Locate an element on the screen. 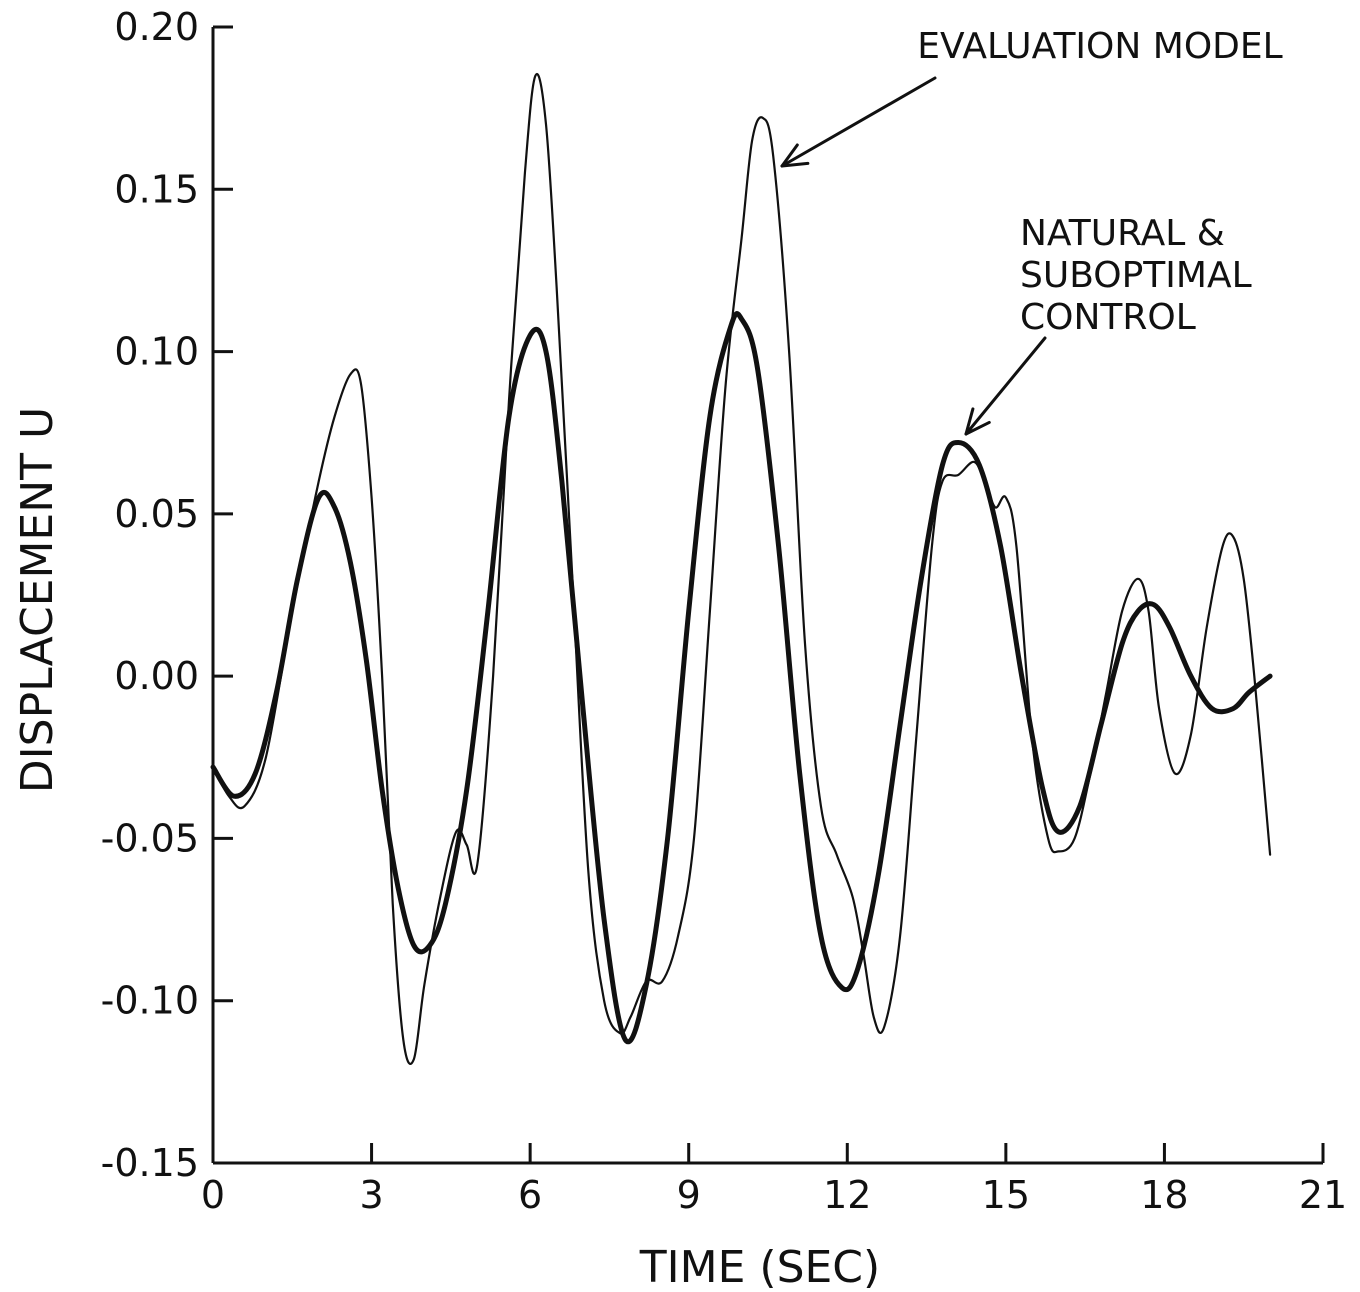  x-axis-title: TIME (SEC) is located at coordinates (759, 1267).